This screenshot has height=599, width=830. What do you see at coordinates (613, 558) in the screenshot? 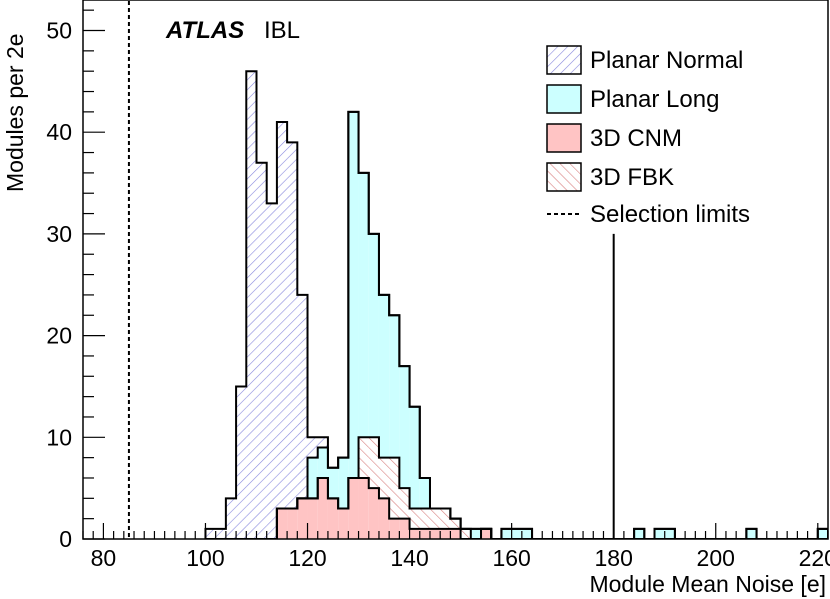
I see `x-tick-label-180: 180` at bounding box center [613, 558].